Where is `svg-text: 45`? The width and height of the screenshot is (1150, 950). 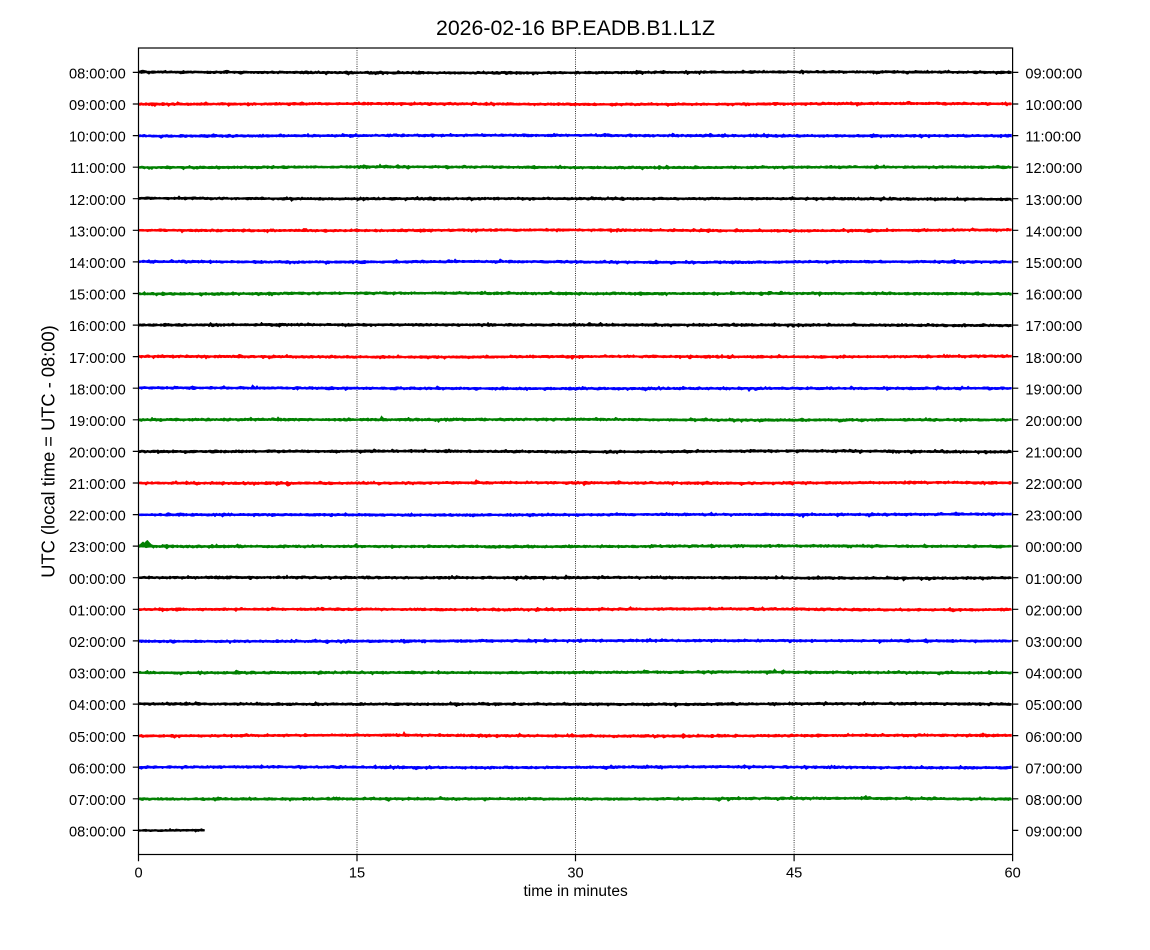 svg-text: 45 is located at coordinates (794, 873).